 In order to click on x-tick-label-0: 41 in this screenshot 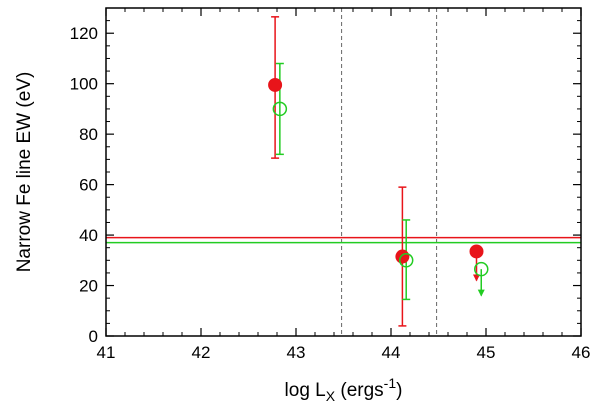, I will do `click(106, 352)`.